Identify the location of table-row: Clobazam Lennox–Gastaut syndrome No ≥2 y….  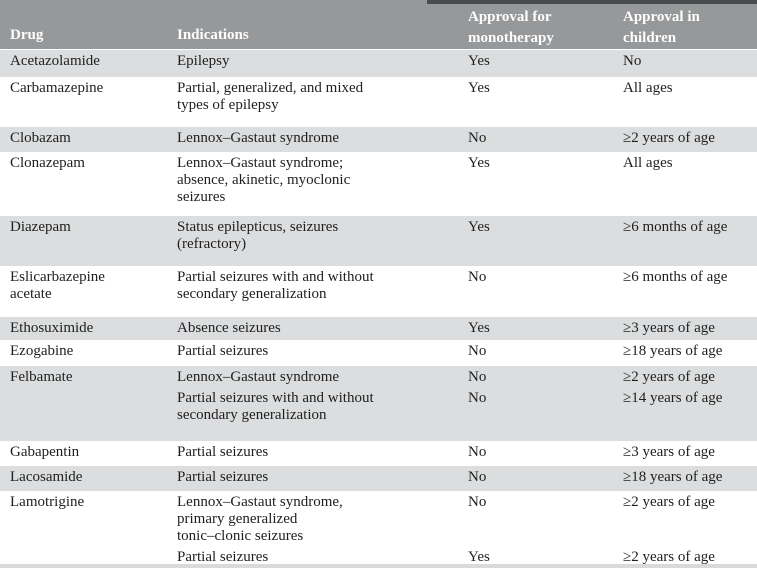
(378, 139).